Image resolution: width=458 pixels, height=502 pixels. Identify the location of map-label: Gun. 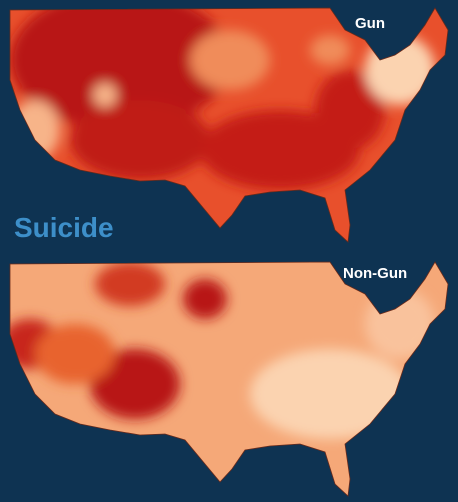
(370, 23).